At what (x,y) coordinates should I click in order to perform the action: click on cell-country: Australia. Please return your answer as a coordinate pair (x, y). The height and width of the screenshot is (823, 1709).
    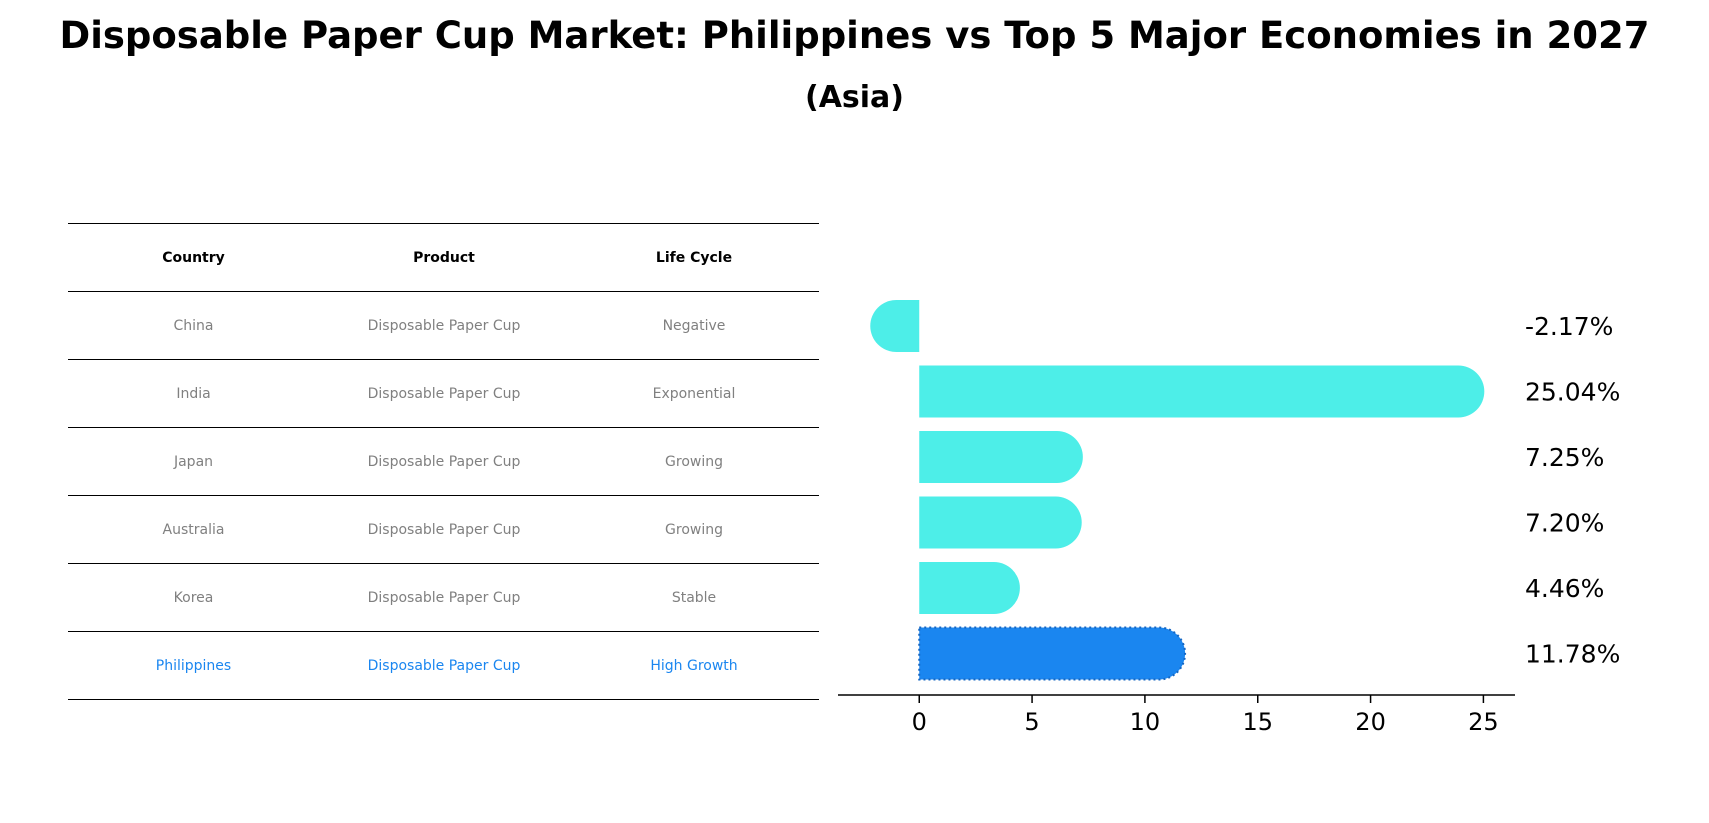
    Looking at the image, I should click on (193, 529).